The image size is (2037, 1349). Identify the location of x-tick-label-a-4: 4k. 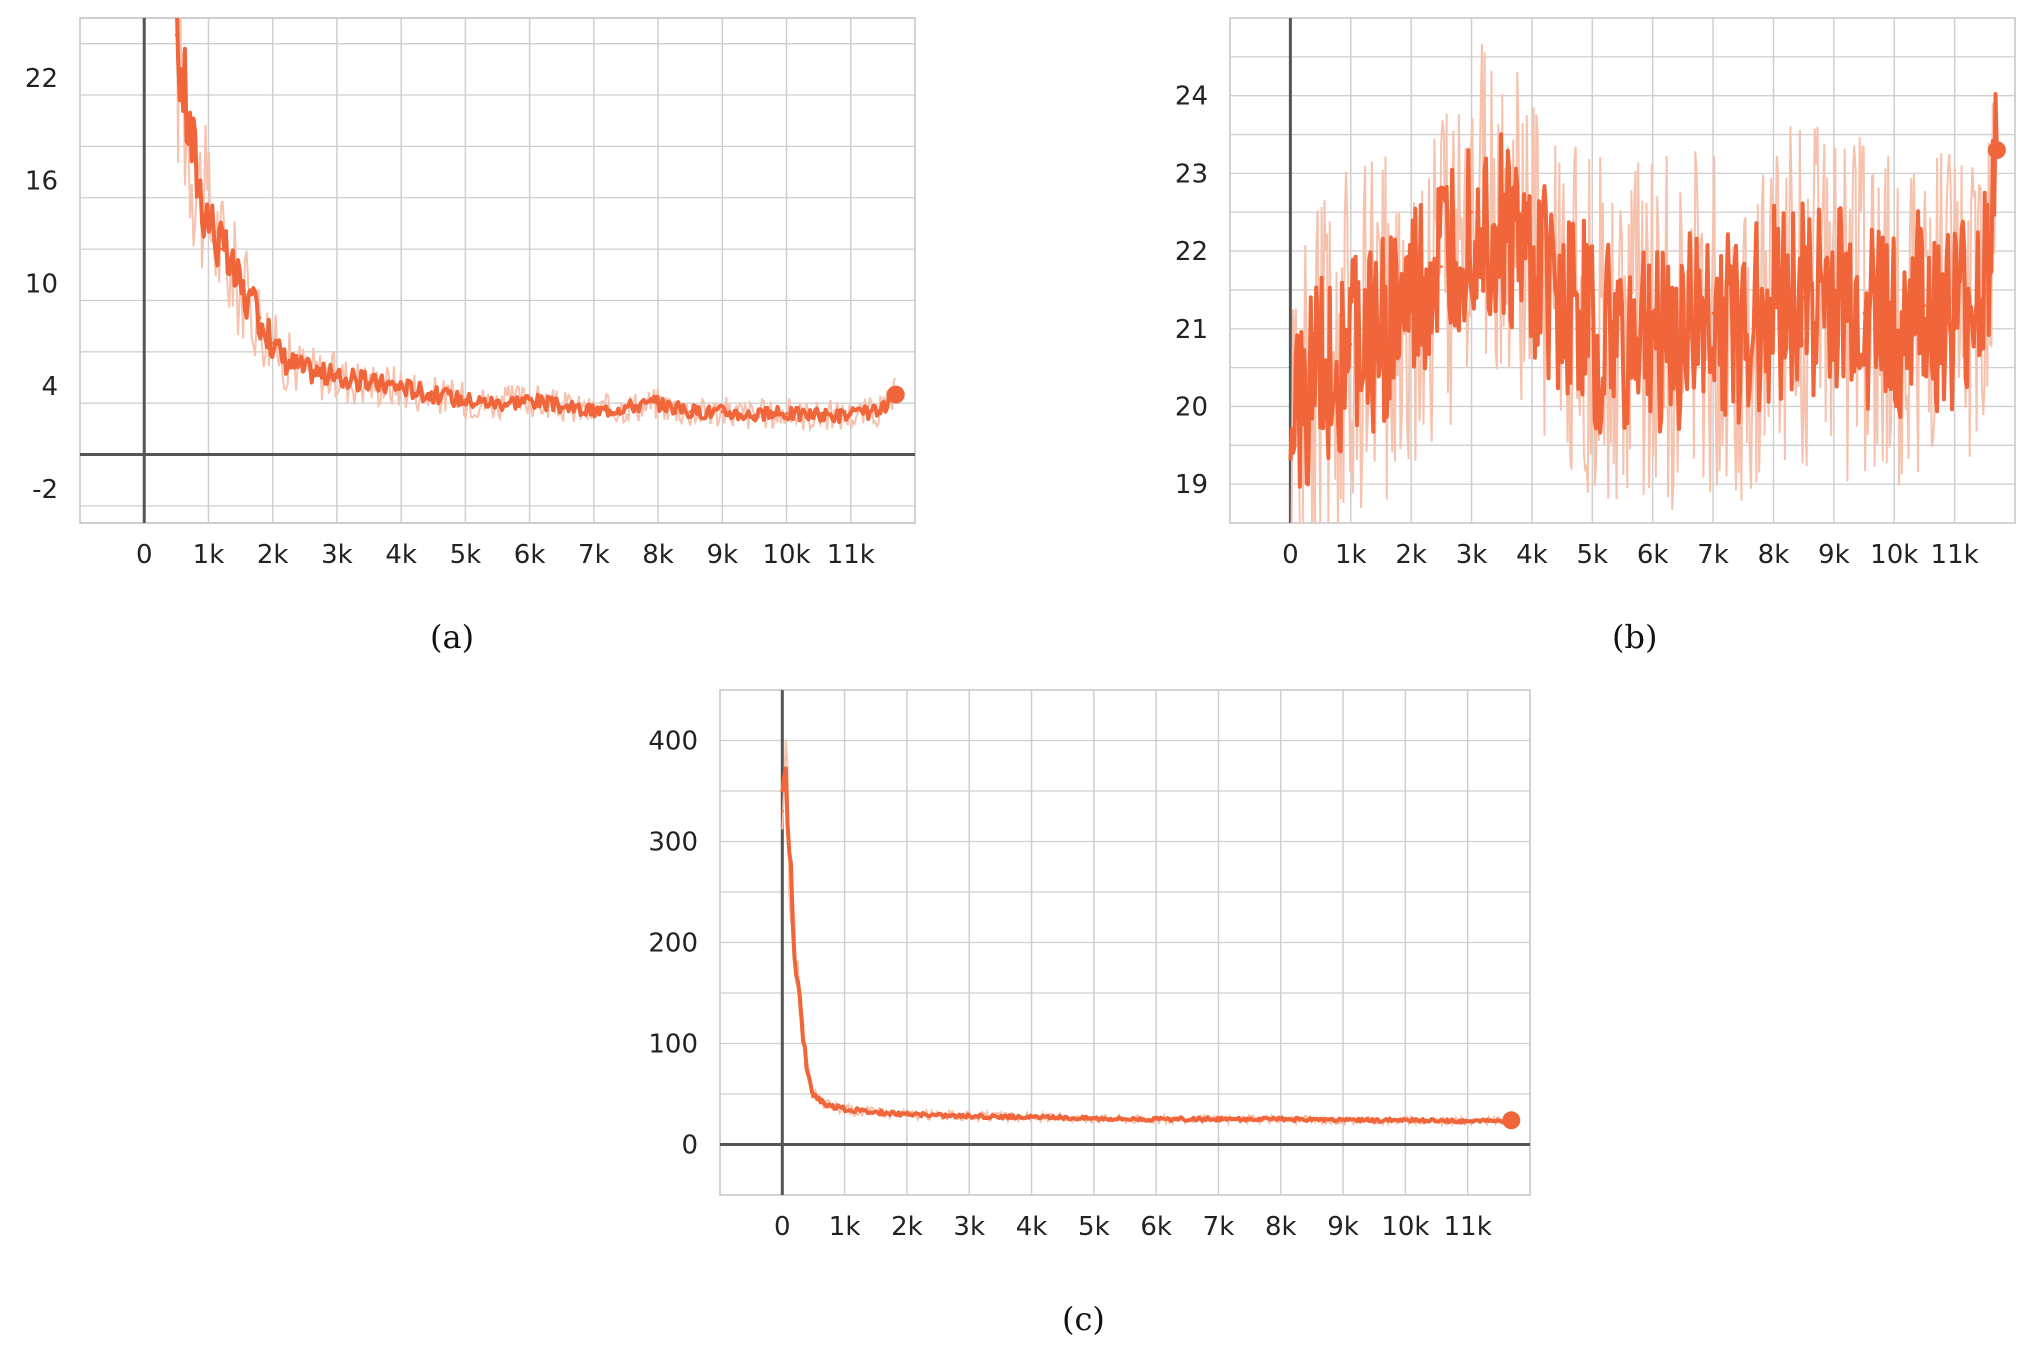
(401, 555).